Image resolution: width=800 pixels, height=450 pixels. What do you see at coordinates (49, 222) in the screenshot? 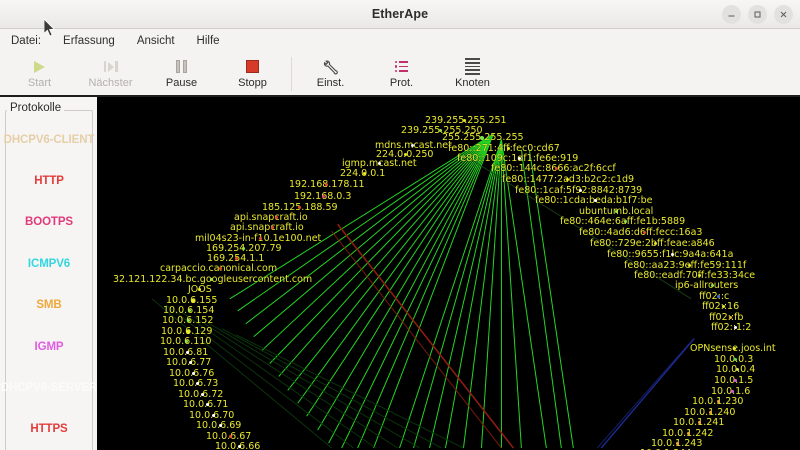
I see `protocol-item: BOOTPS` at bounding box center [49, 222].